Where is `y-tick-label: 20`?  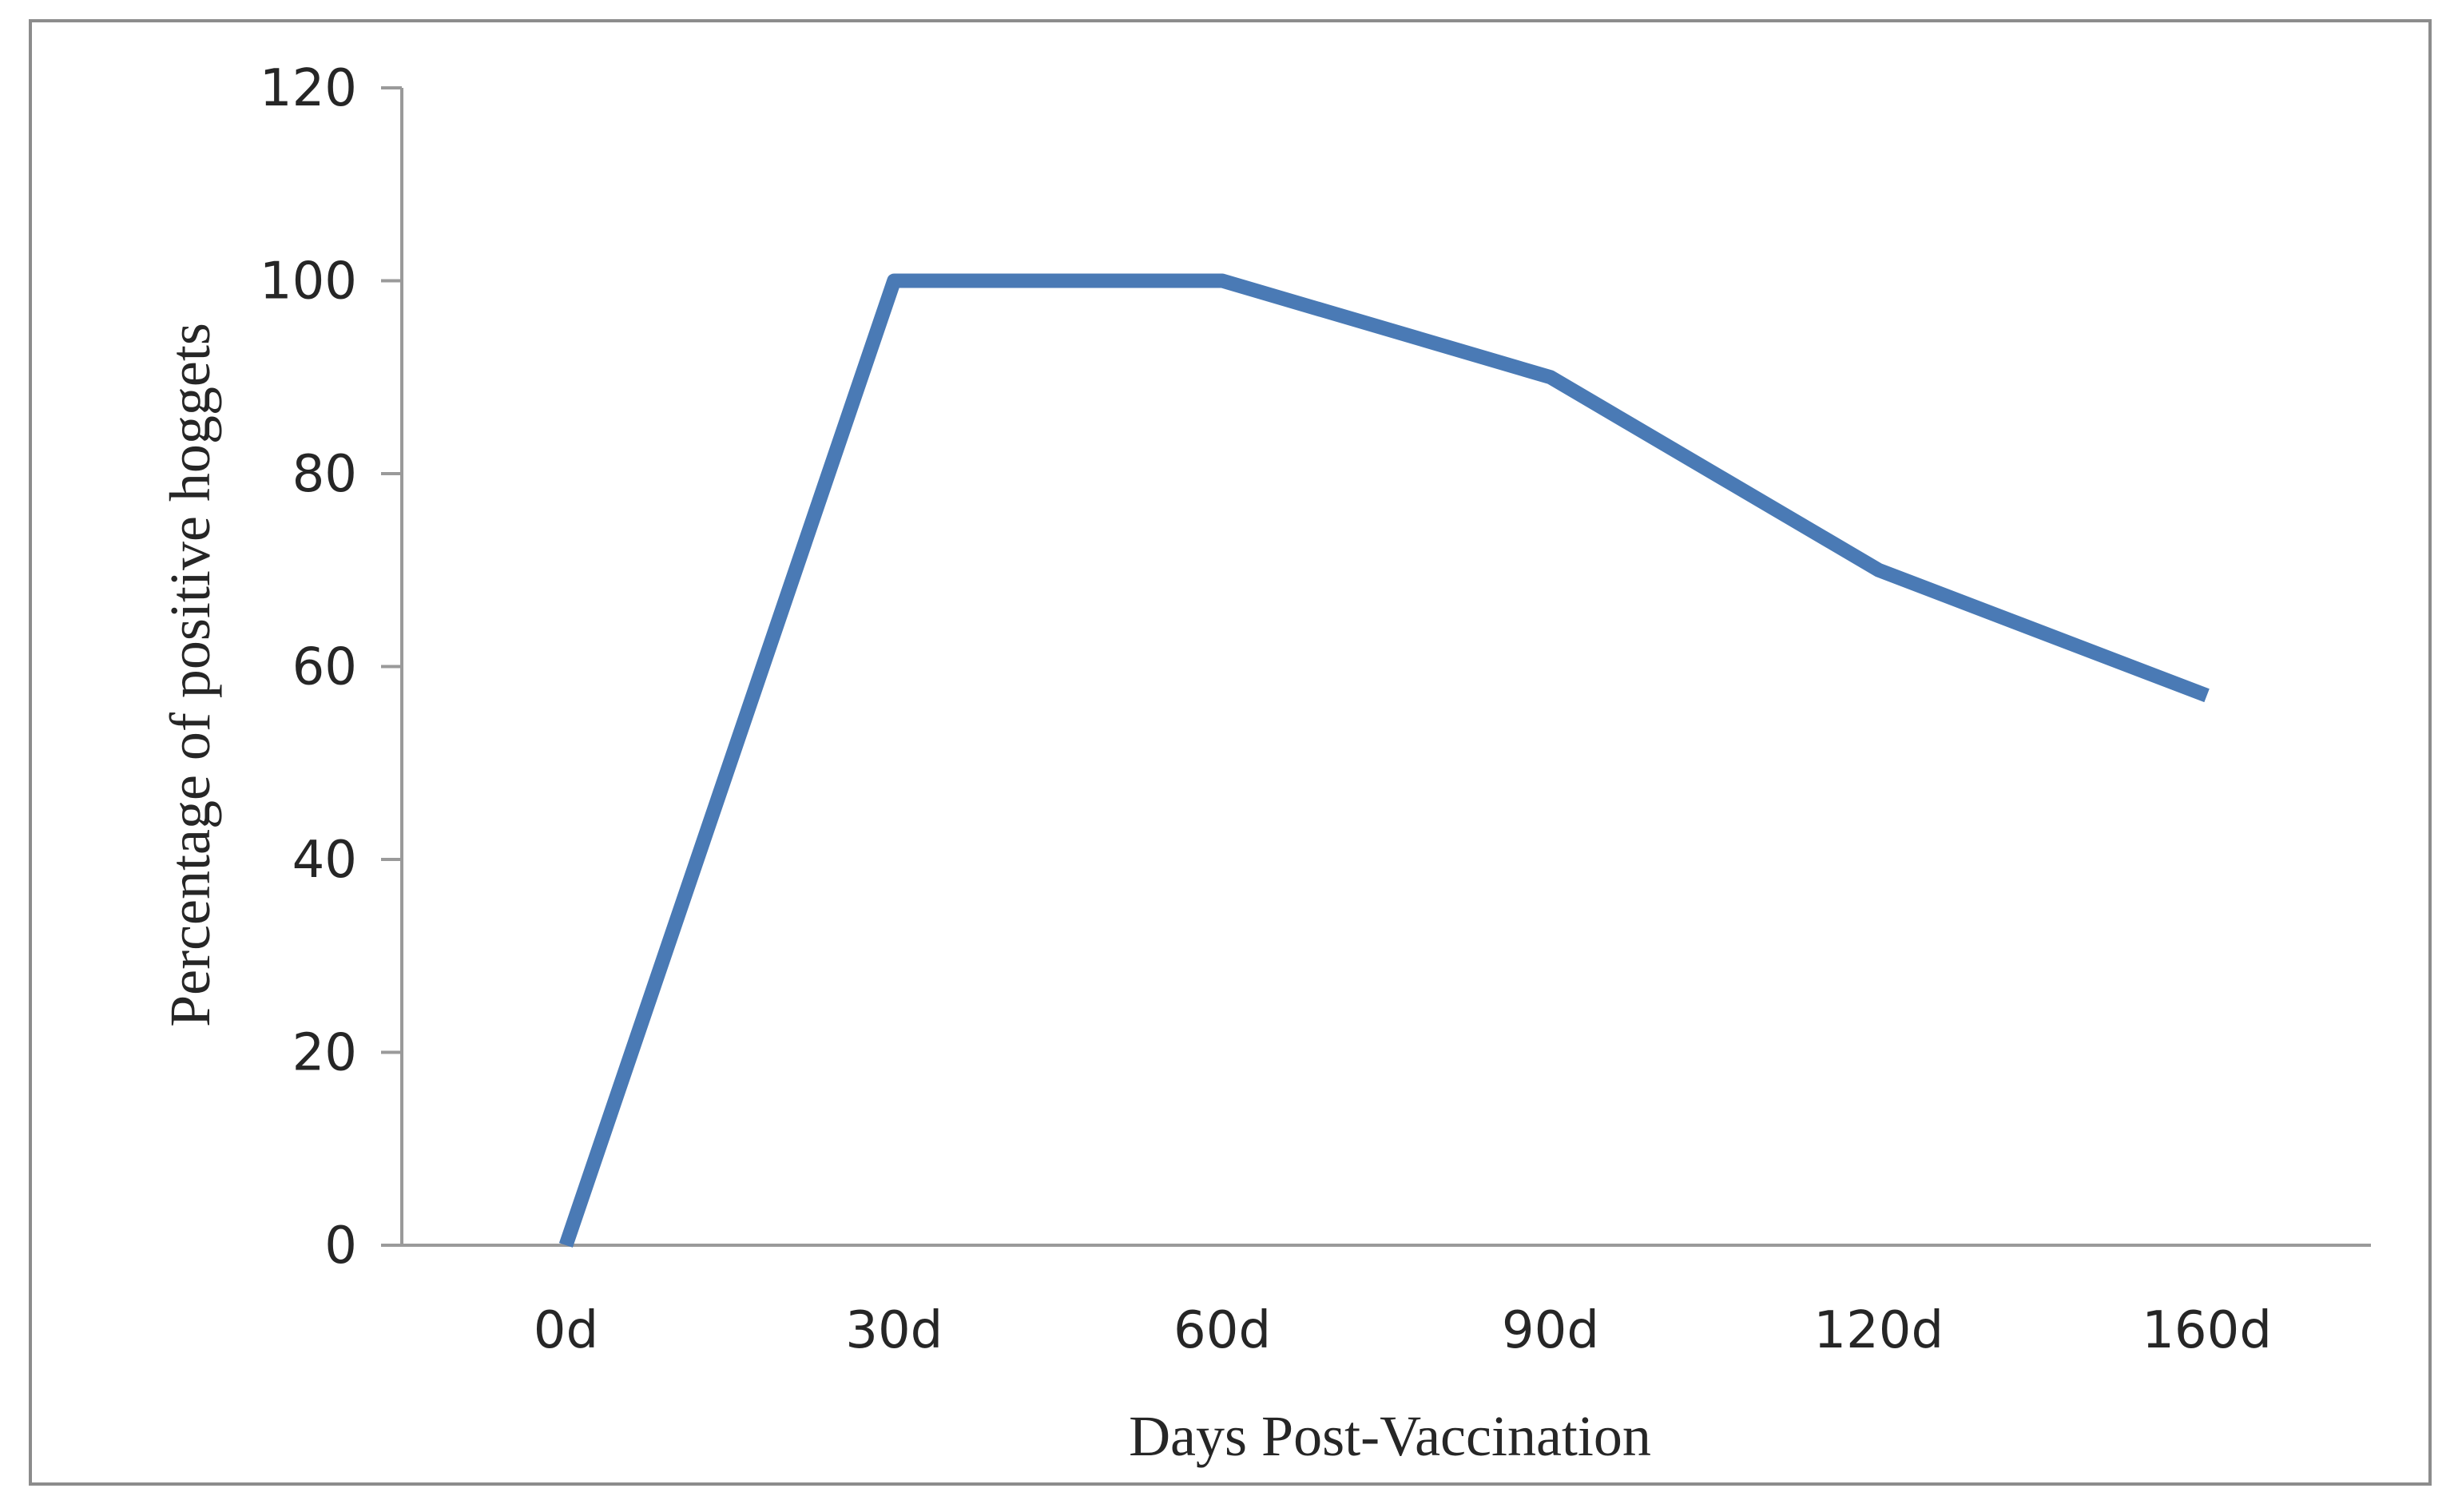
y-tick-label: 20 is located at coordinates (324, 1053).